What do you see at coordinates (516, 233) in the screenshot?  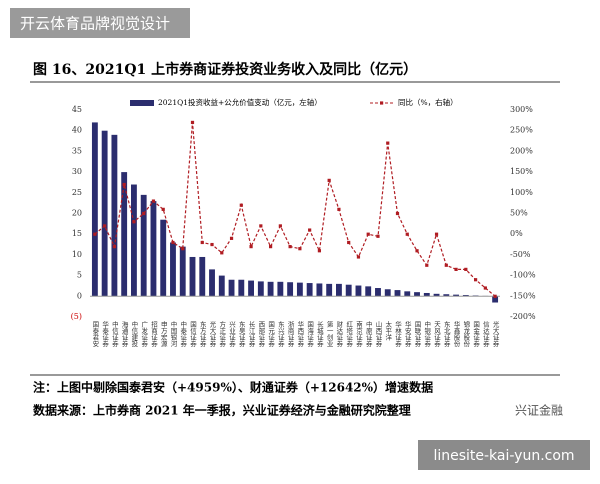 I see `y2-tick-label: 0%` at bounding box center [516, 233].